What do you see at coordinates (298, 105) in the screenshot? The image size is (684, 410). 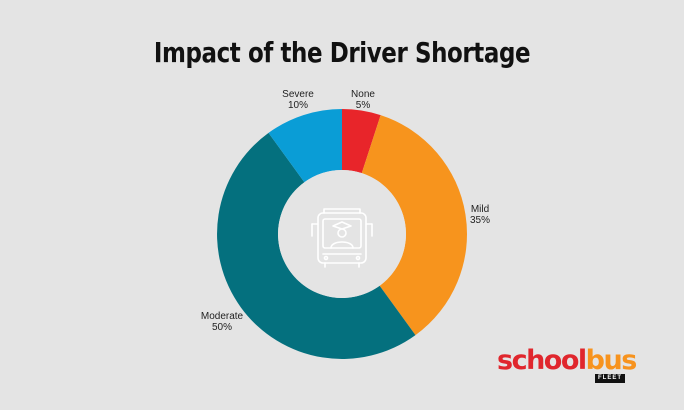 I see `slice-value-severe: 10%` at bounding box center [298, 105].